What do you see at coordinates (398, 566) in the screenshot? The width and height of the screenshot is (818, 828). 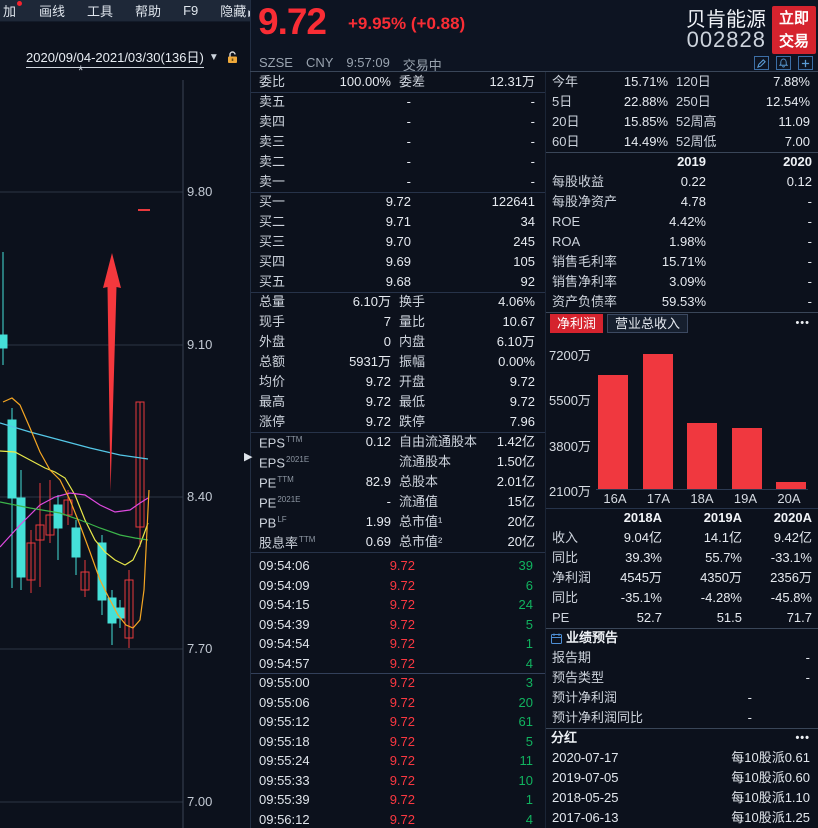 I see `time-sales-row: 09:54:06 9.72 39` at bounding box center [398, 566].